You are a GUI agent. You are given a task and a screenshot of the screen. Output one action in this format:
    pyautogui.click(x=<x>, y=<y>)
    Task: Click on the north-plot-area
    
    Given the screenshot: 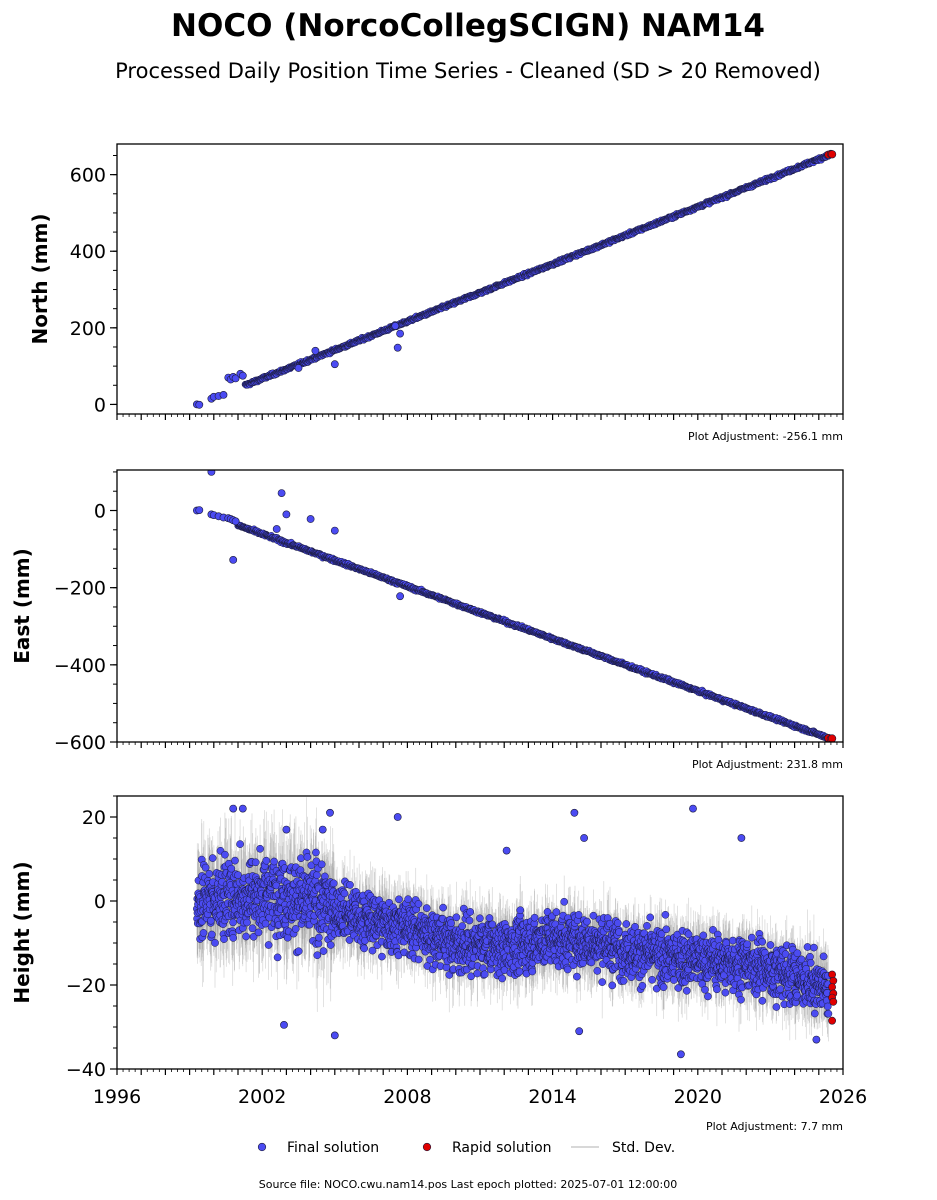 What is the action you would take?
    pyautogui.click(x=514, y=279)
    